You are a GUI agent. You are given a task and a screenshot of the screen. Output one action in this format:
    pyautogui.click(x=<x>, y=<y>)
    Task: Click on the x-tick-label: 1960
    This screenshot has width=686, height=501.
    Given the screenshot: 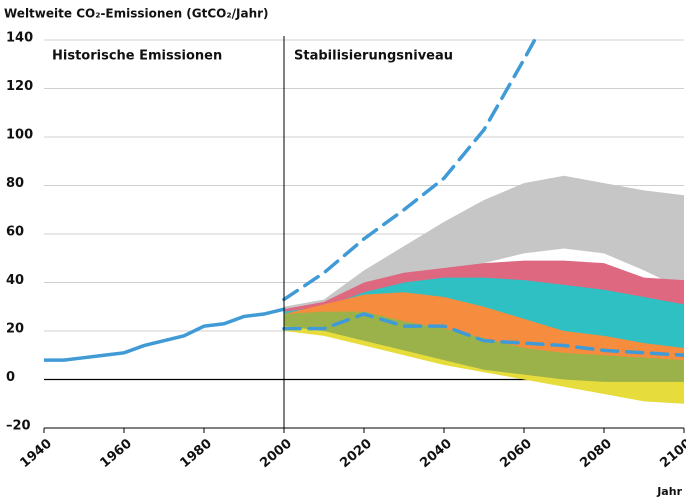 What is the action you would take?
    pyautogui.click(x=115, y=453)
    